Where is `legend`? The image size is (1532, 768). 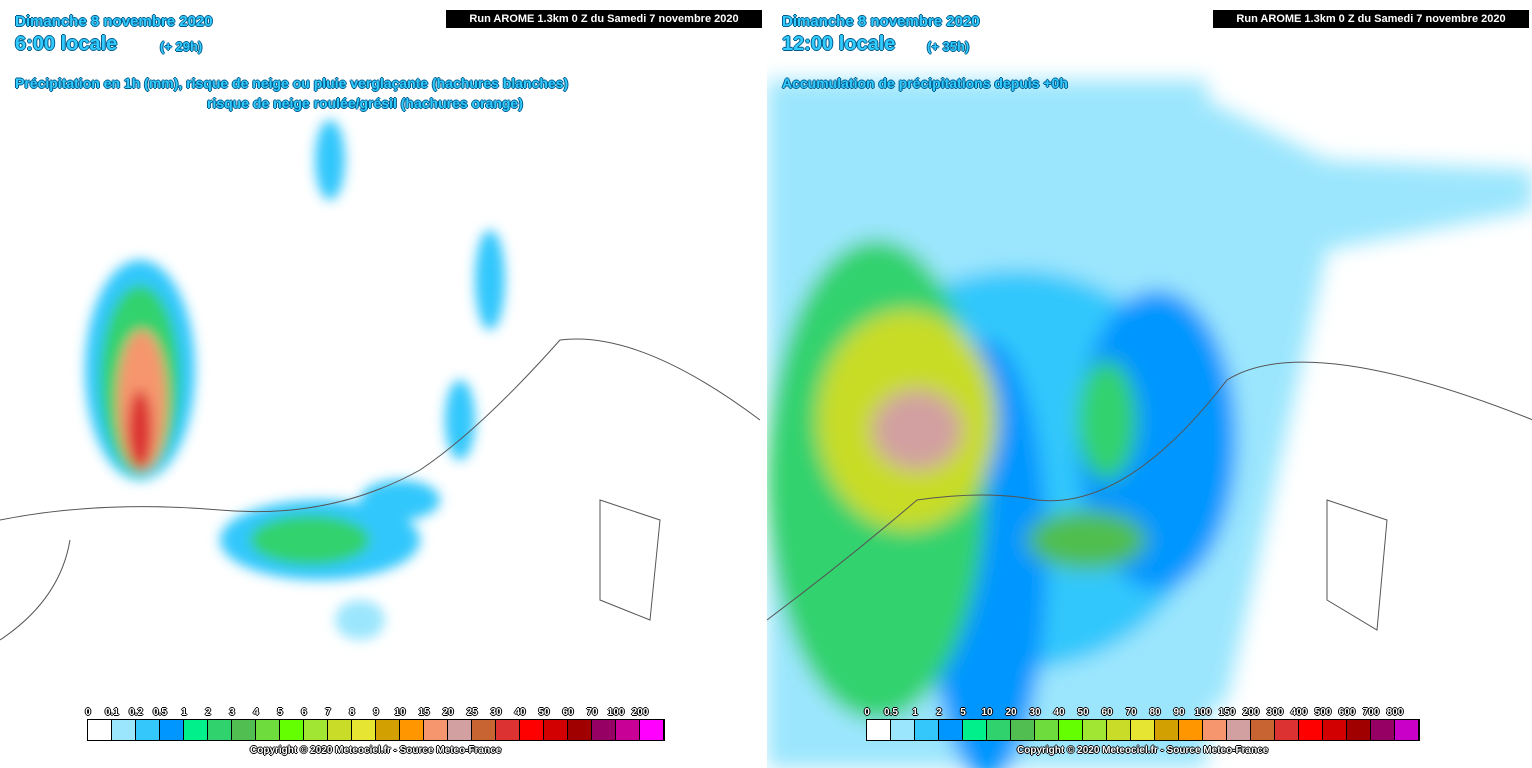 legend is located at coordinates (1143, 730).